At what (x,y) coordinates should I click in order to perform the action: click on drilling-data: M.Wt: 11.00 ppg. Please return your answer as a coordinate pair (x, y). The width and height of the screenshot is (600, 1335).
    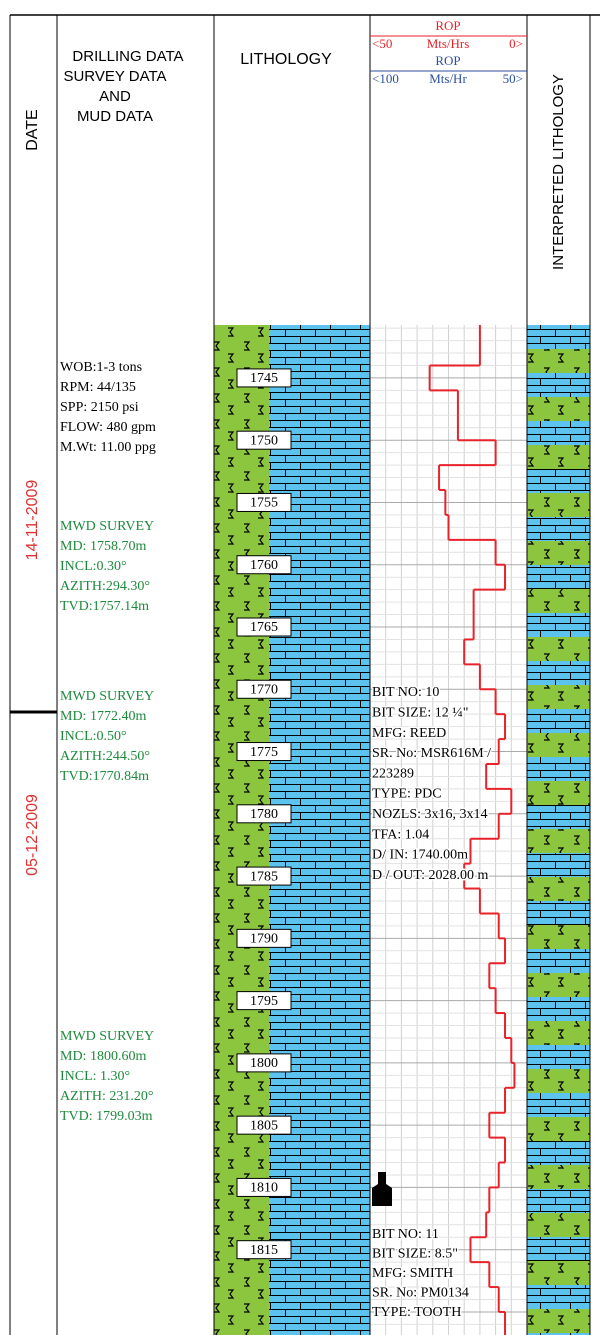
    Looking at the image, I should click on (108, 447).